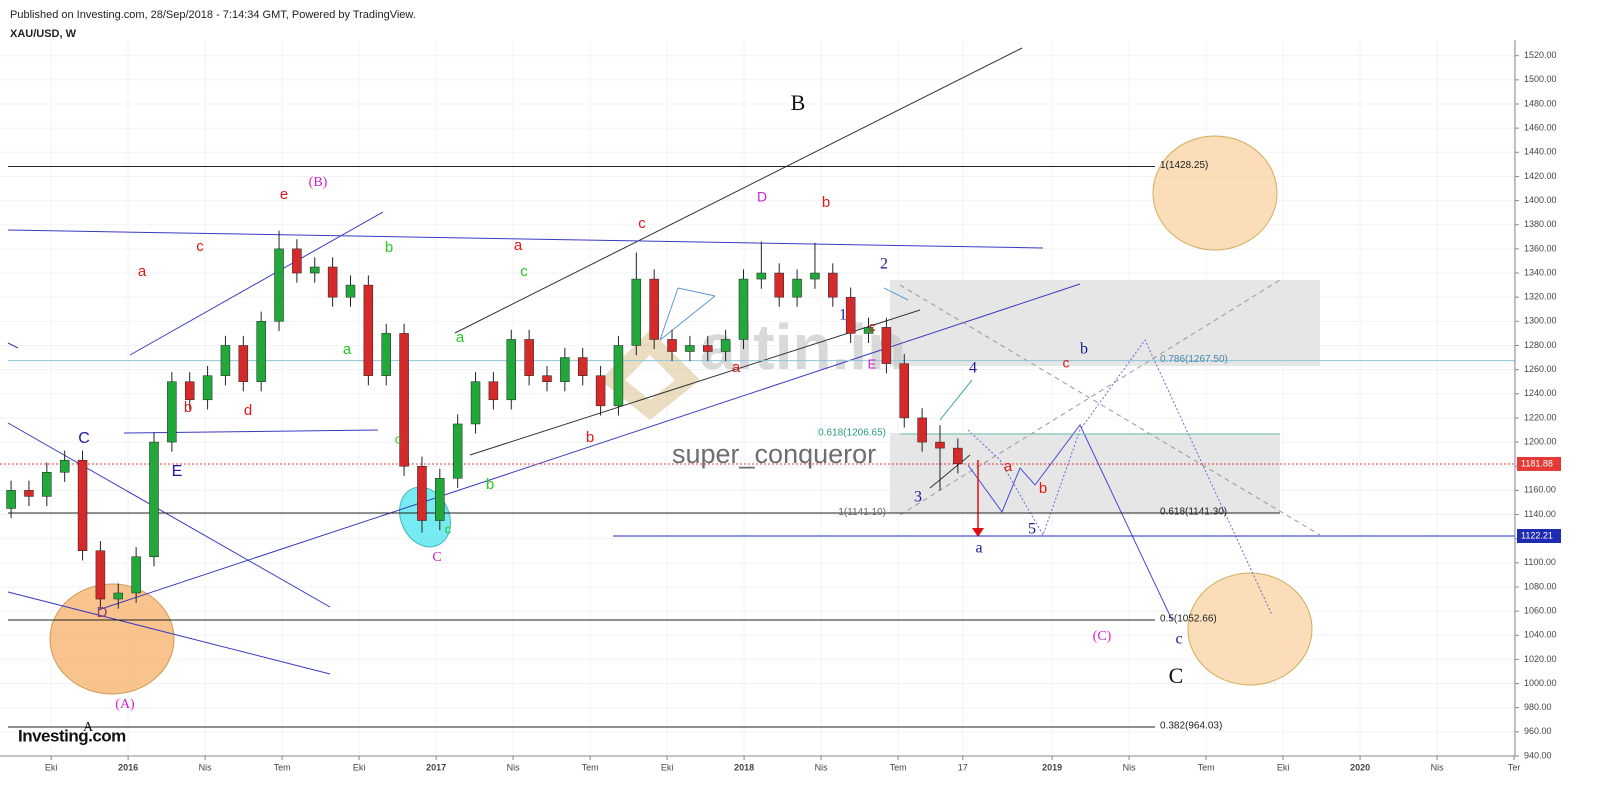 This screenshot has width=1600, height=792. What do you see at coordinates (1540, 103) in the screenshot?
I see `y-tick-label: 1480.00` at bounding box center [1540, 103].